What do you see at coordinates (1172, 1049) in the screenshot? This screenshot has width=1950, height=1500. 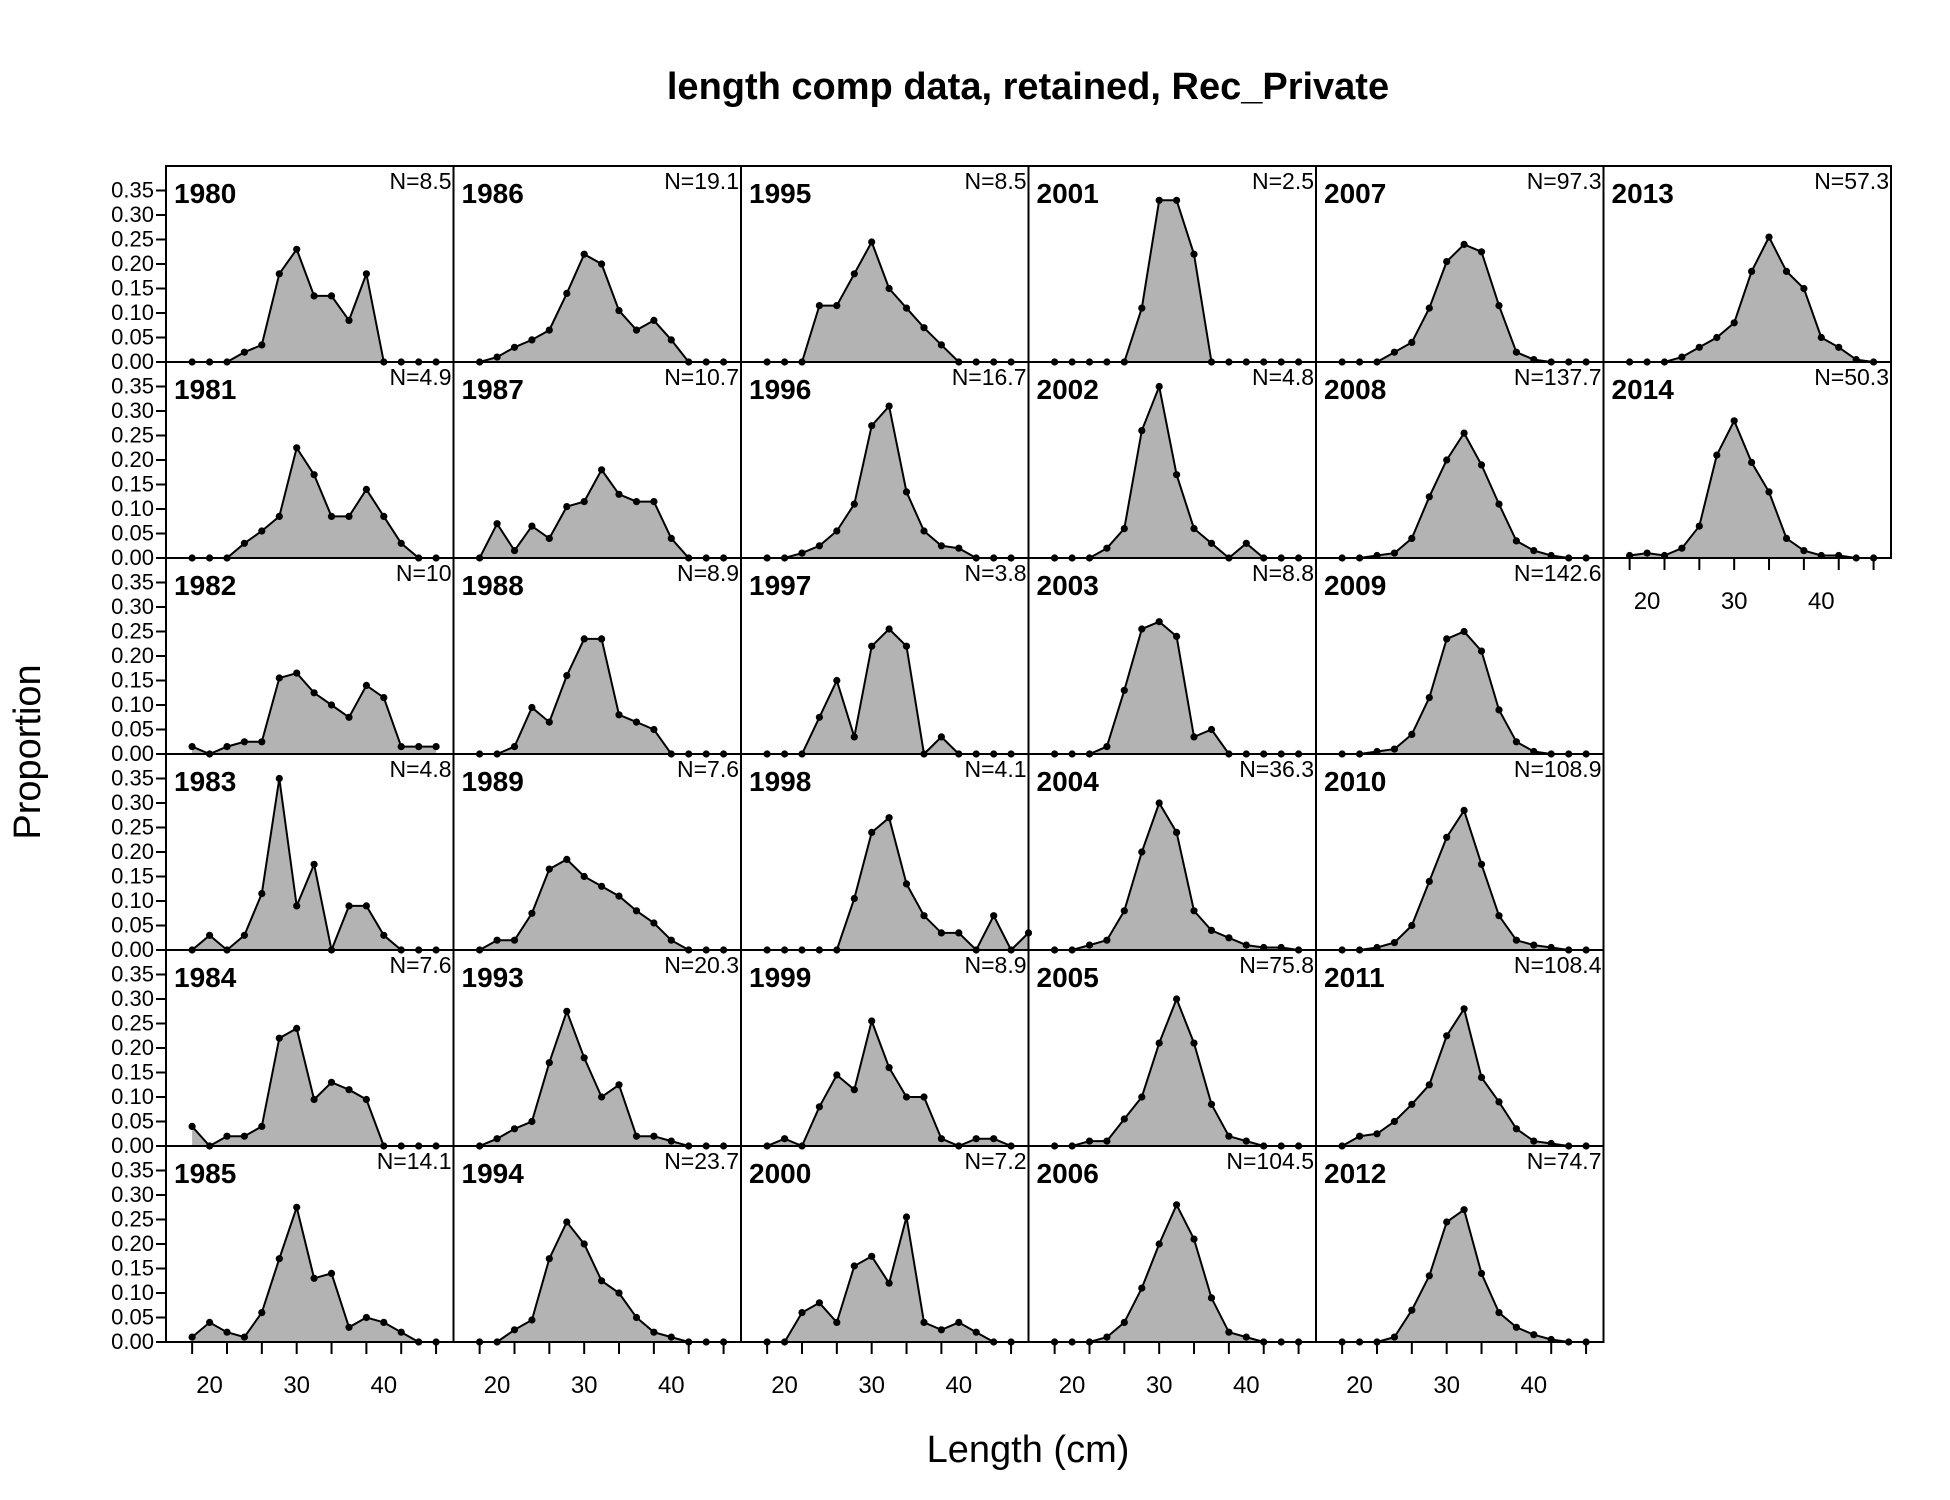 I see `panel-2005: 2005 N=75.8` at bounding box center [1172, 1049].